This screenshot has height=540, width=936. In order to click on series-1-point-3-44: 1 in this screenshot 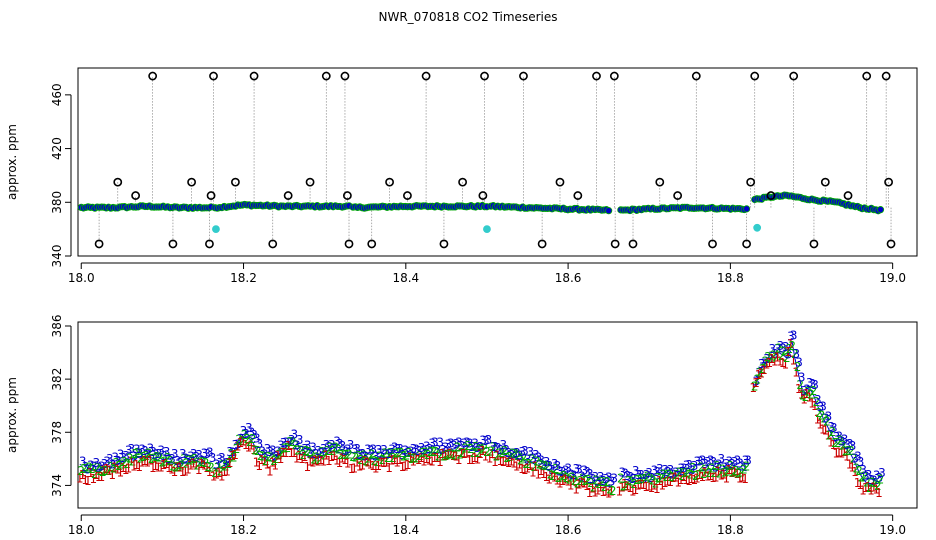, I will do `click(609, 493)`.